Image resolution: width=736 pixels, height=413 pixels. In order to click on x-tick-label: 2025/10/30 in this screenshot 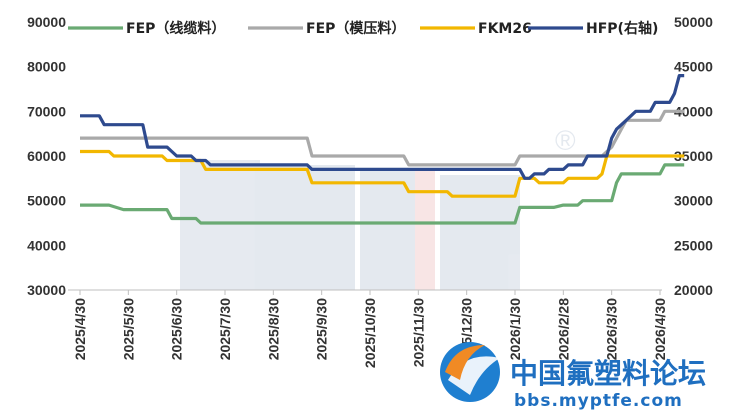, I will do `click(370, 333)`.